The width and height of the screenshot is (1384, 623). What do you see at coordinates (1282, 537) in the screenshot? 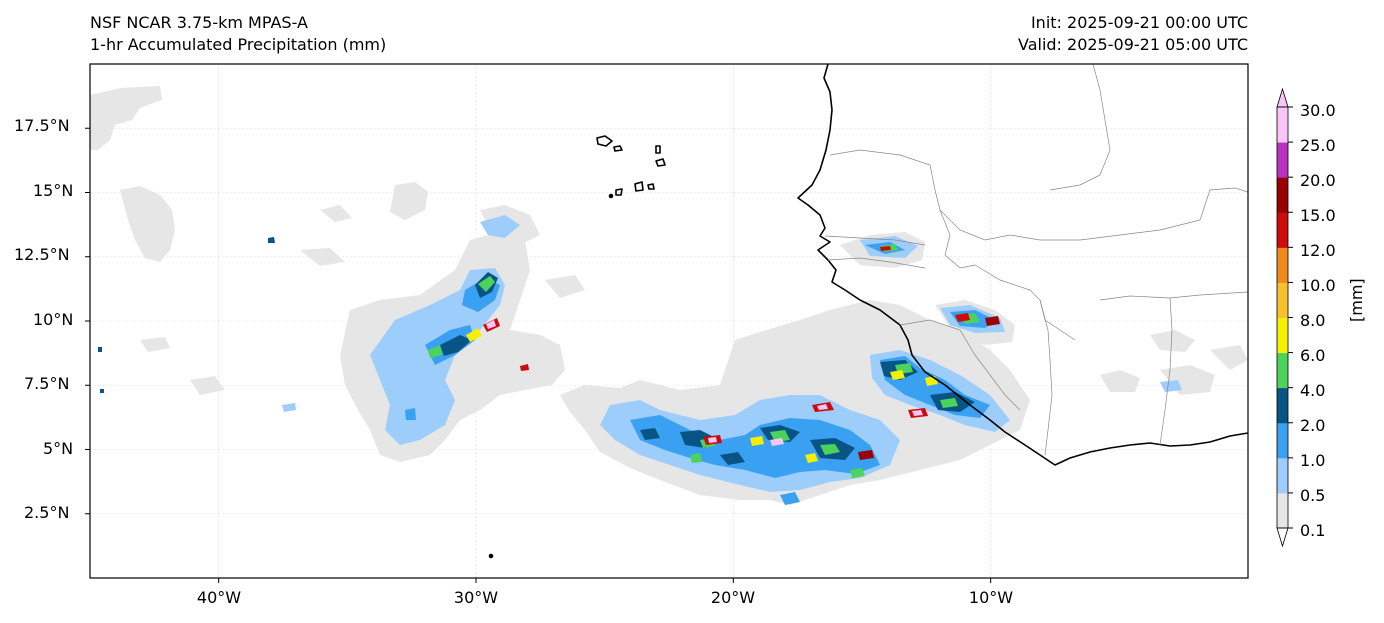
I see `colorbar-extend-min` at bounding box center [1282, 537].